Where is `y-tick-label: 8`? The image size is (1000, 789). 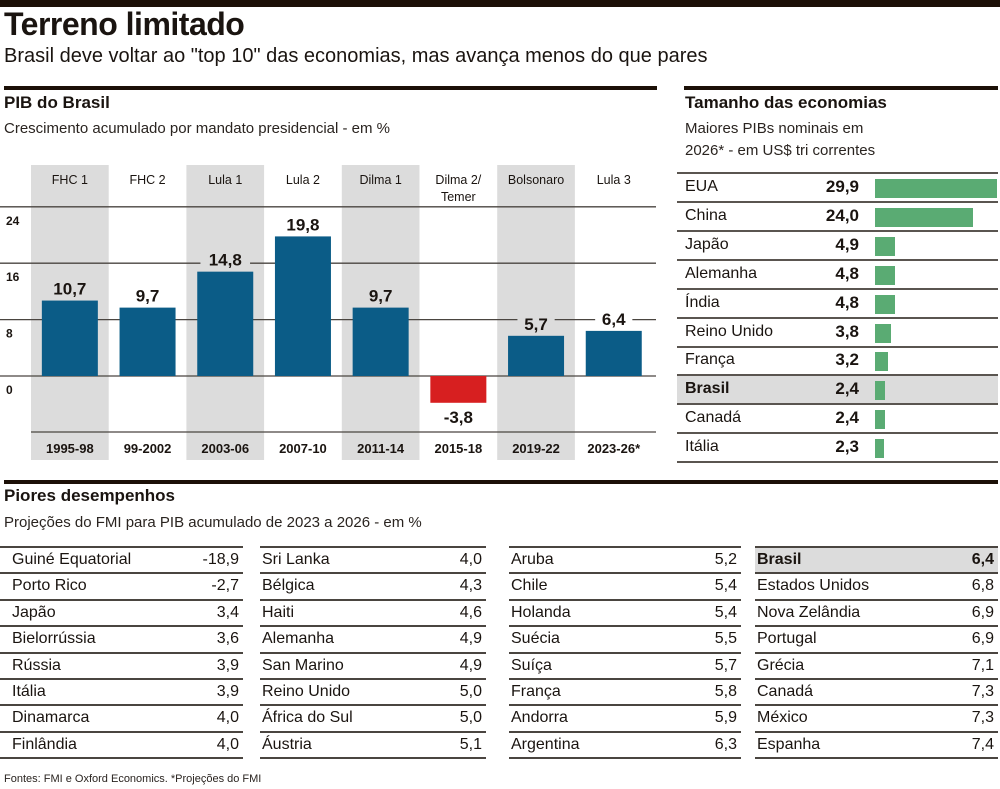
y-tick-label: 8 is located at coordinates (9, 334).